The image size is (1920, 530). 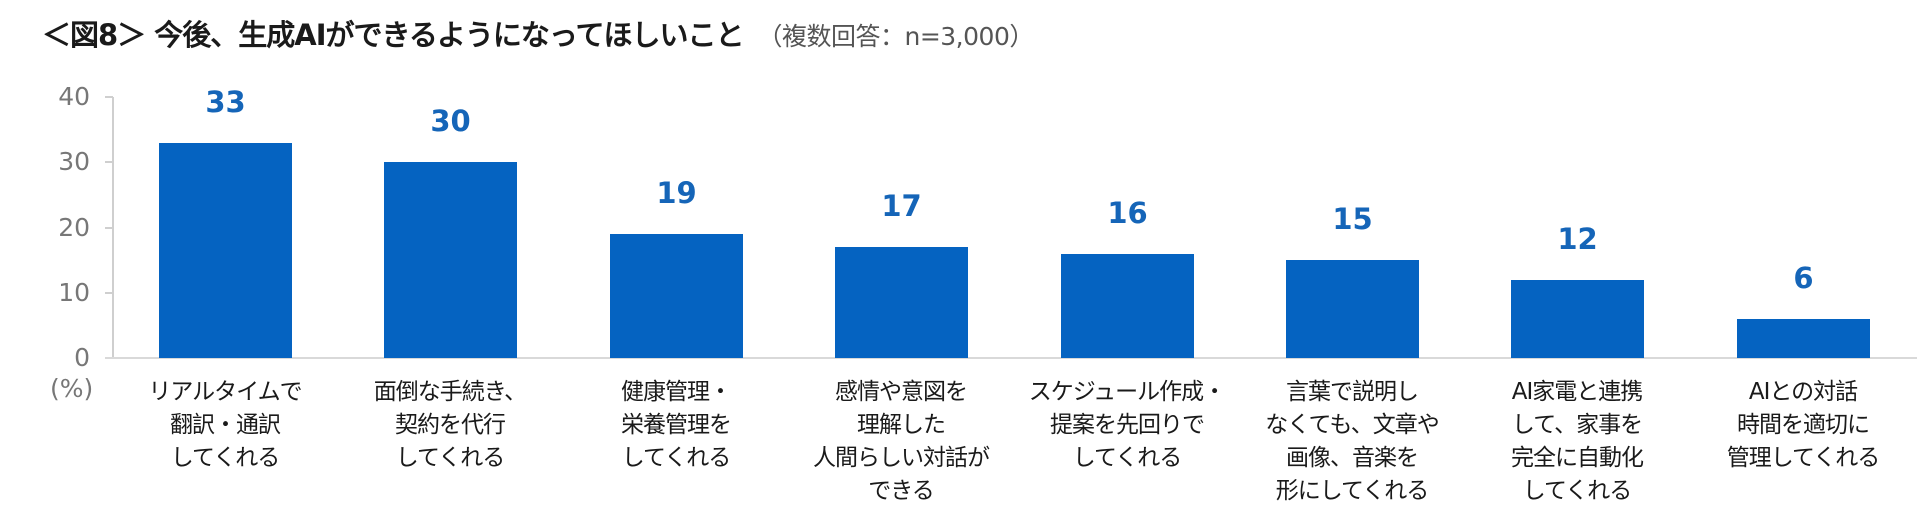 I want to click on y-axis-line, so click(x=113, y=228).